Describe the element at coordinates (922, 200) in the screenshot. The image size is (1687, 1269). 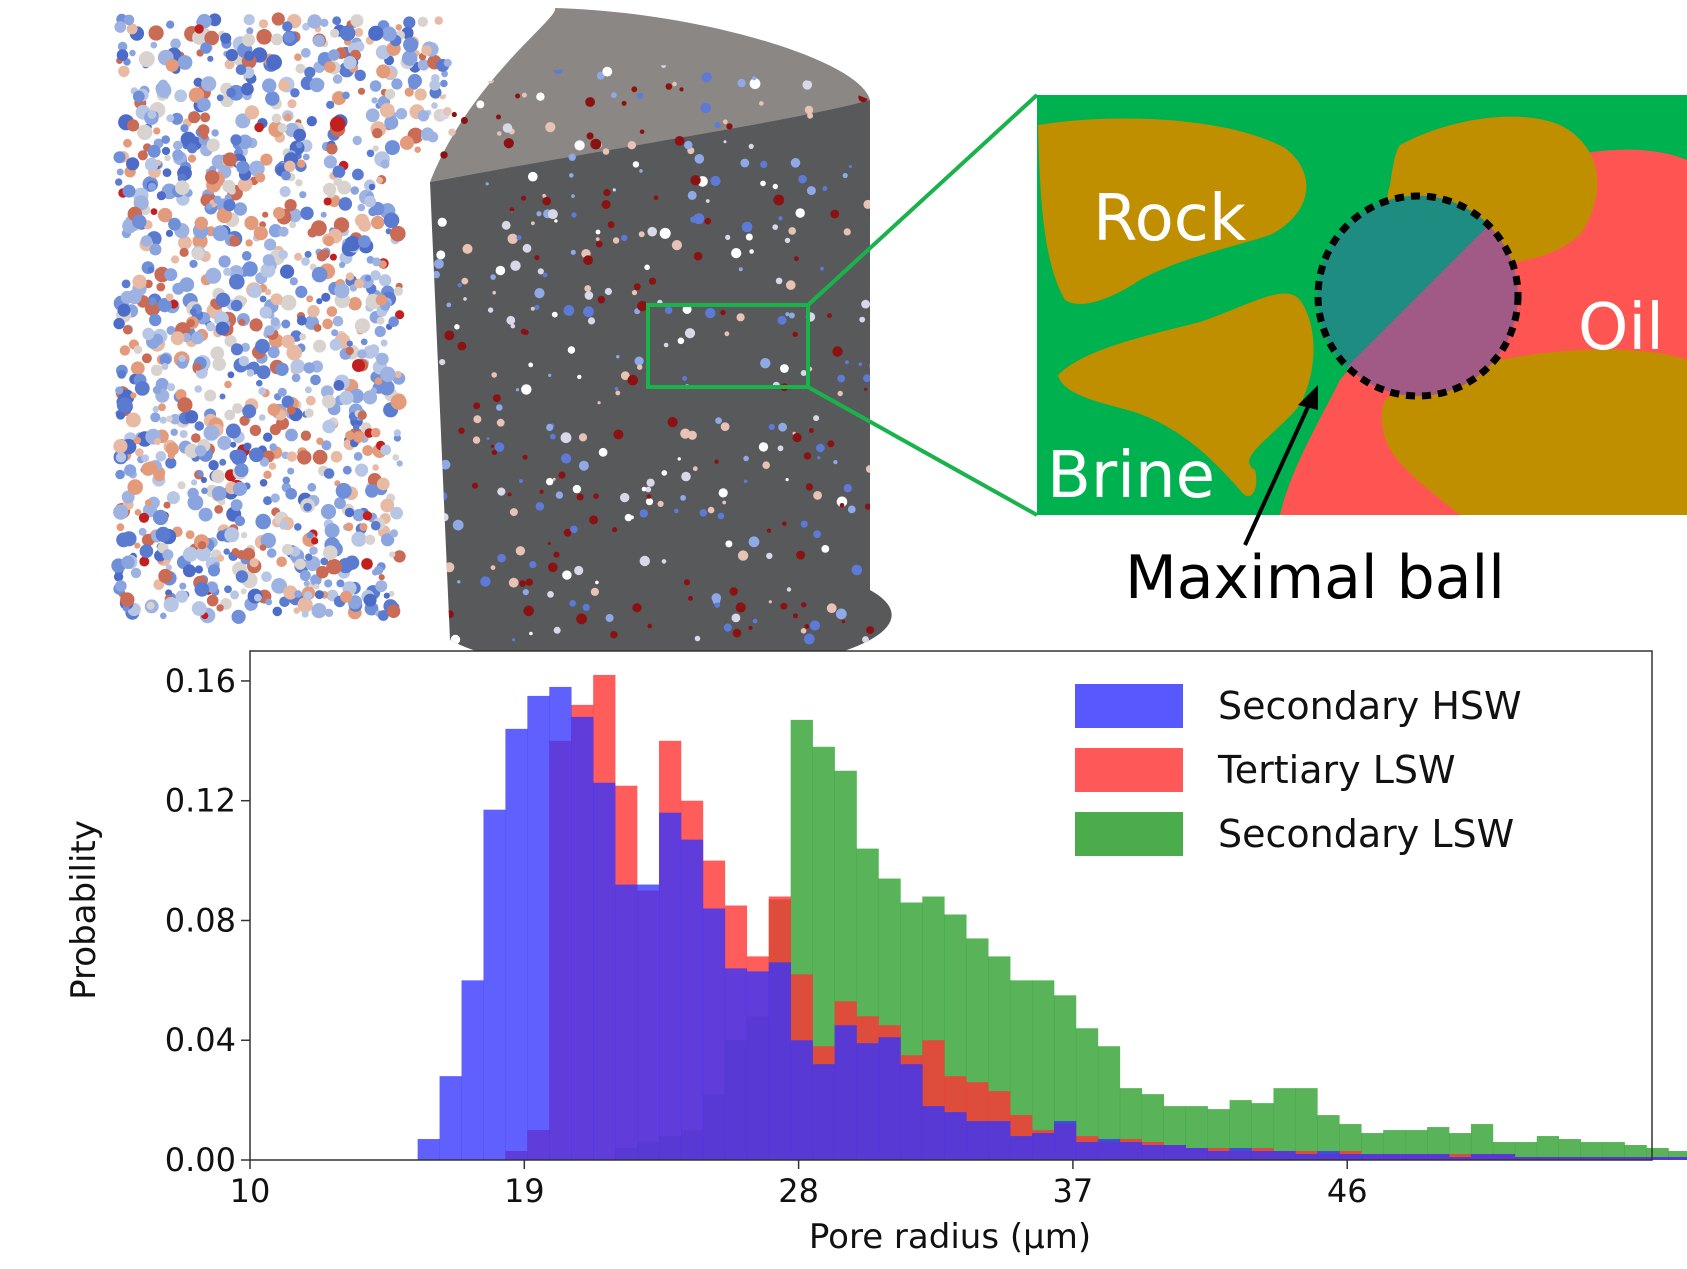
I see `zoom-connector-top` at that location.